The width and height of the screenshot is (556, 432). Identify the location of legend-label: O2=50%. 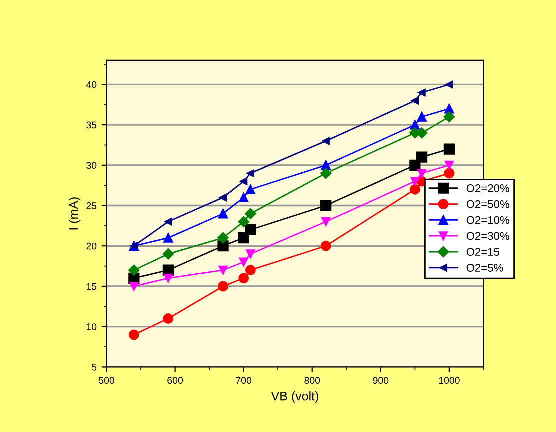
(488, 204).